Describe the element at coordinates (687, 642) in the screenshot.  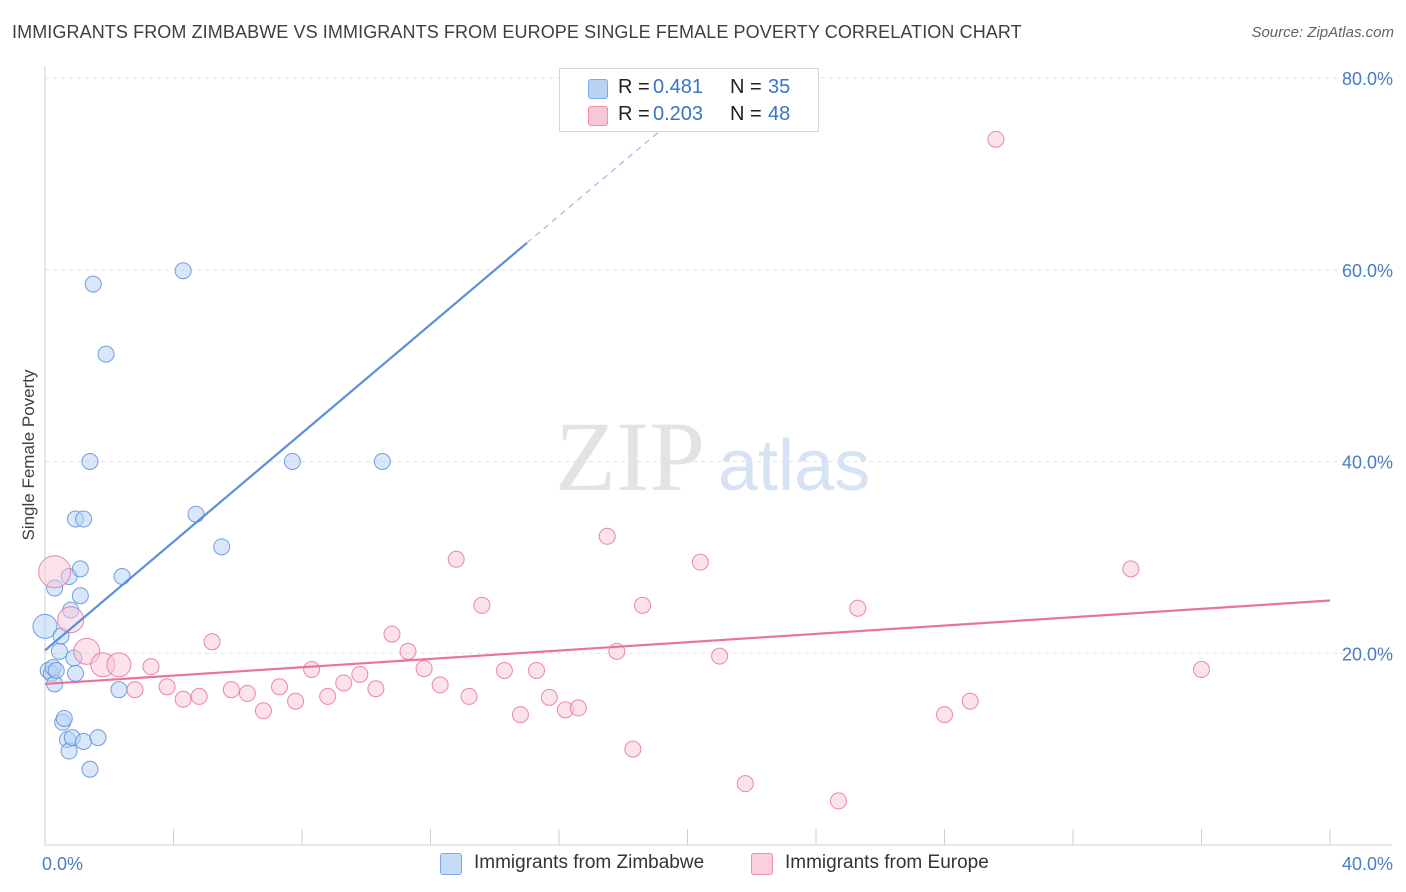
I see `trend-line-europe` at that location.